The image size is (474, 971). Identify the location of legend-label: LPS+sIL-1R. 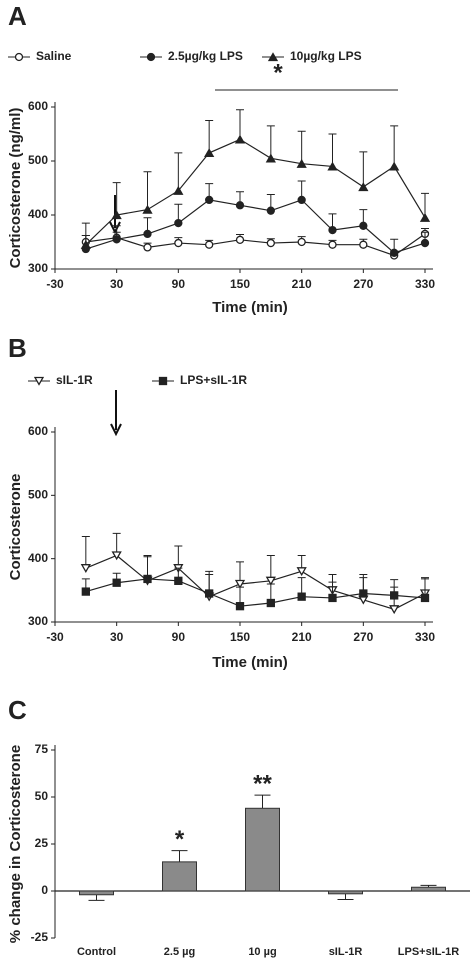
(213, 380).